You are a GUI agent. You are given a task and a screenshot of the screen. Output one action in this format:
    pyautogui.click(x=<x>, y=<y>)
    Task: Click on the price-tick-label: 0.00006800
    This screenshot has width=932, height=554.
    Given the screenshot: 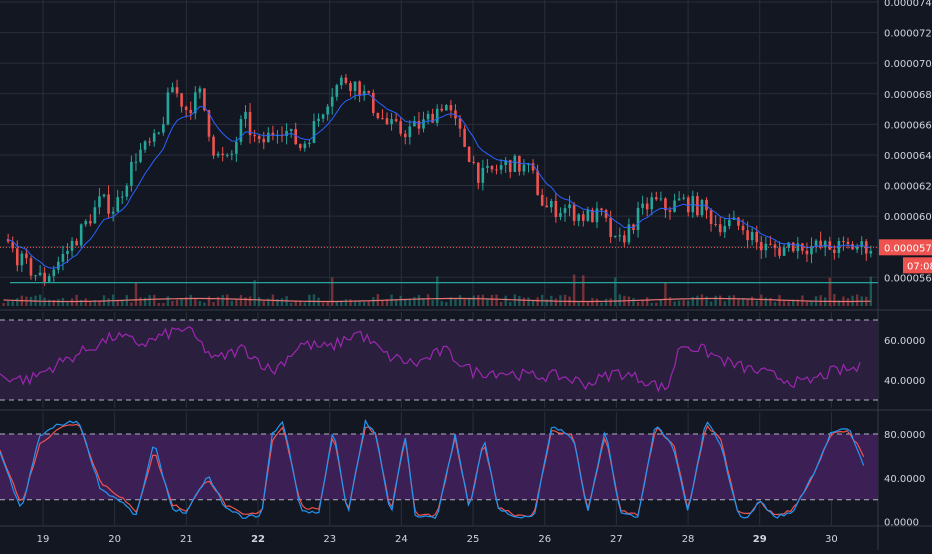 What is the action you would take?
    pyautogui.click(x=908, y=95)
    